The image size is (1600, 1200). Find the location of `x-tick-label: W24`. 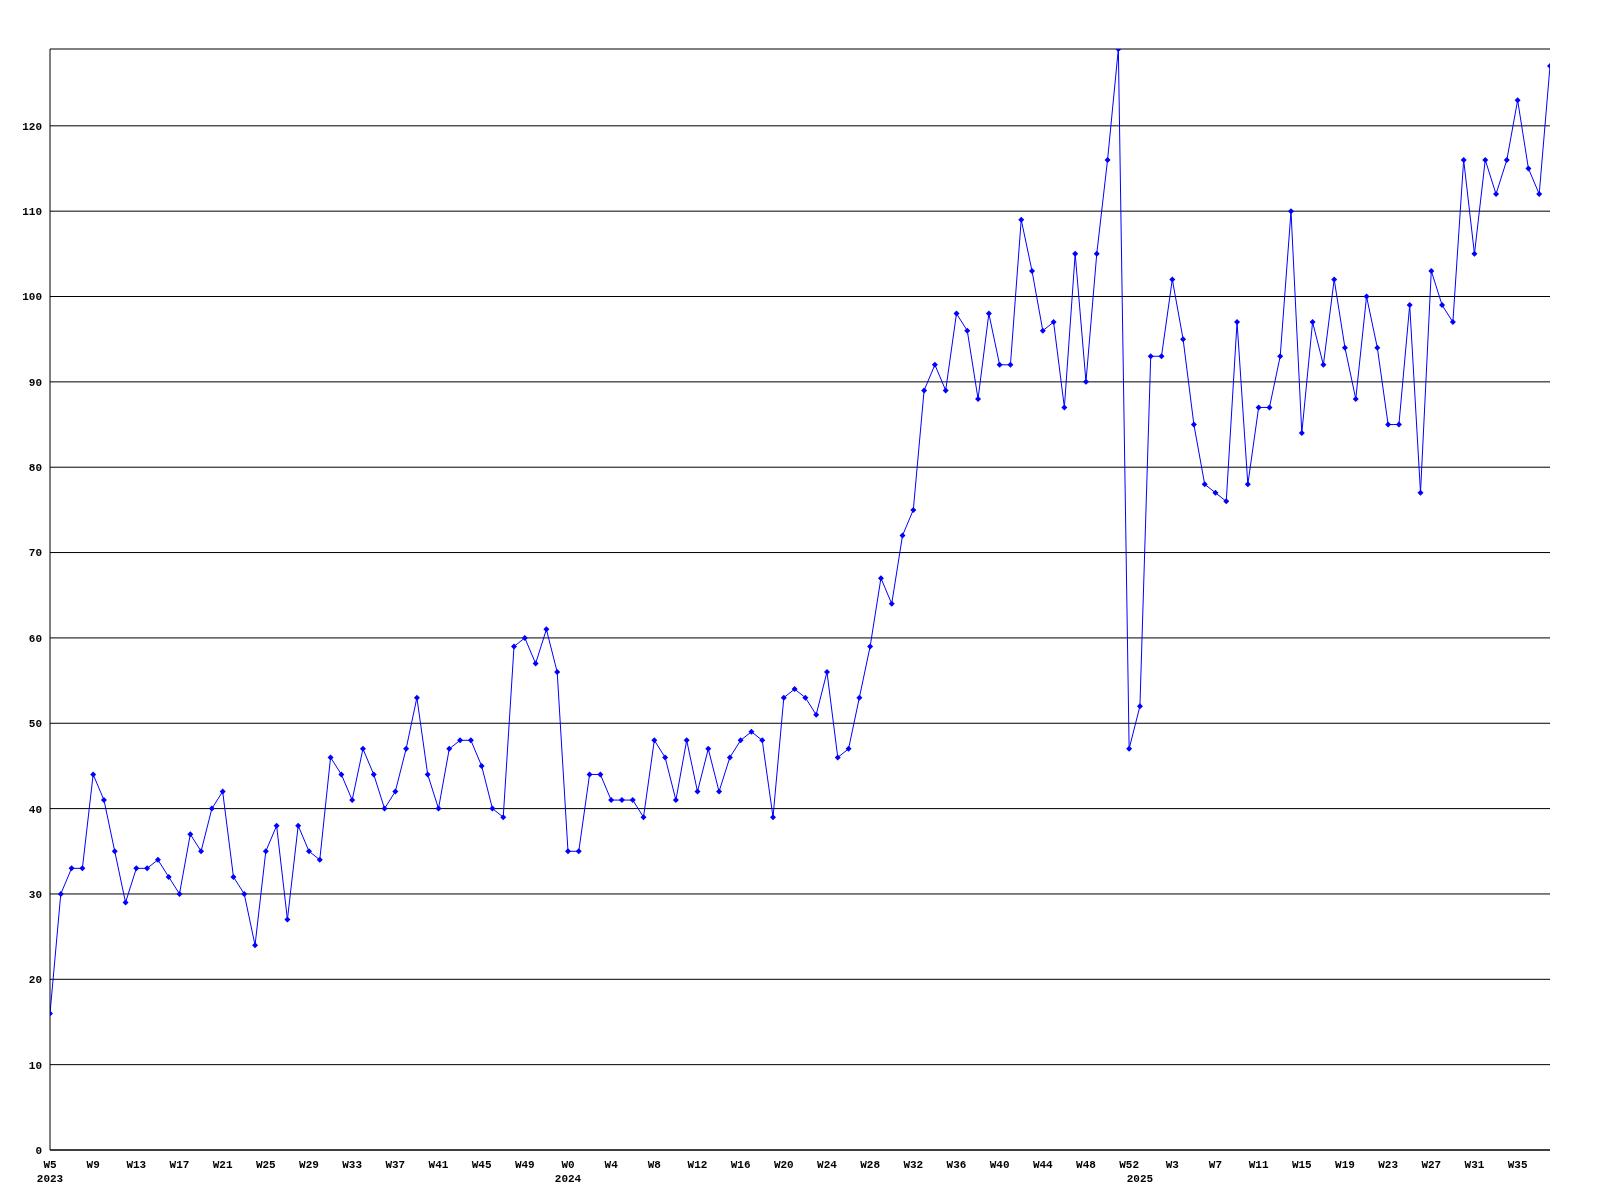

x-tick-label: W24 is located at coordinates (827, 1165).